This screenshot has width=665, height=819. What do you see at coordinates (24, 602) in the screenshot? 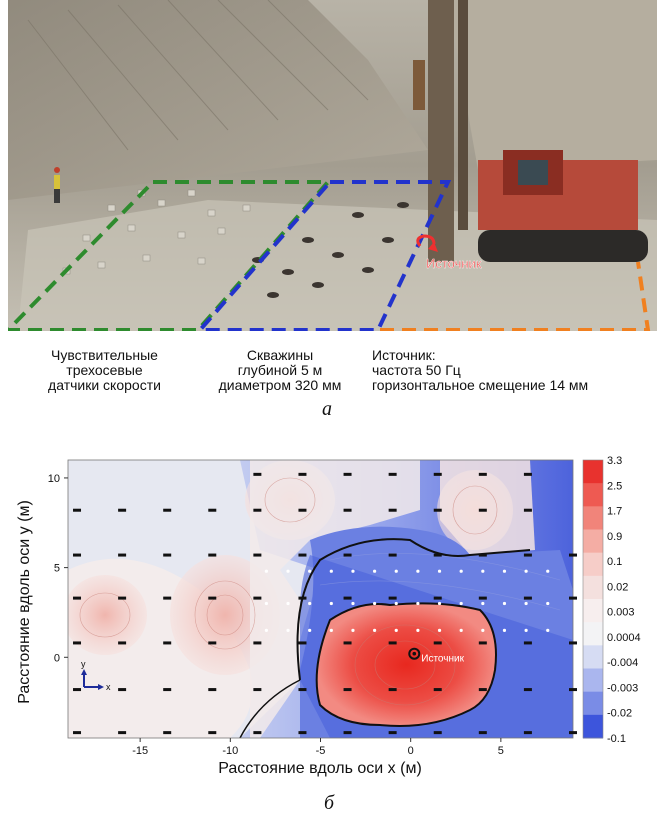
I see `y-axis-label: Расстояние вдоль оси y (м)` at bounding box center [24, 602].